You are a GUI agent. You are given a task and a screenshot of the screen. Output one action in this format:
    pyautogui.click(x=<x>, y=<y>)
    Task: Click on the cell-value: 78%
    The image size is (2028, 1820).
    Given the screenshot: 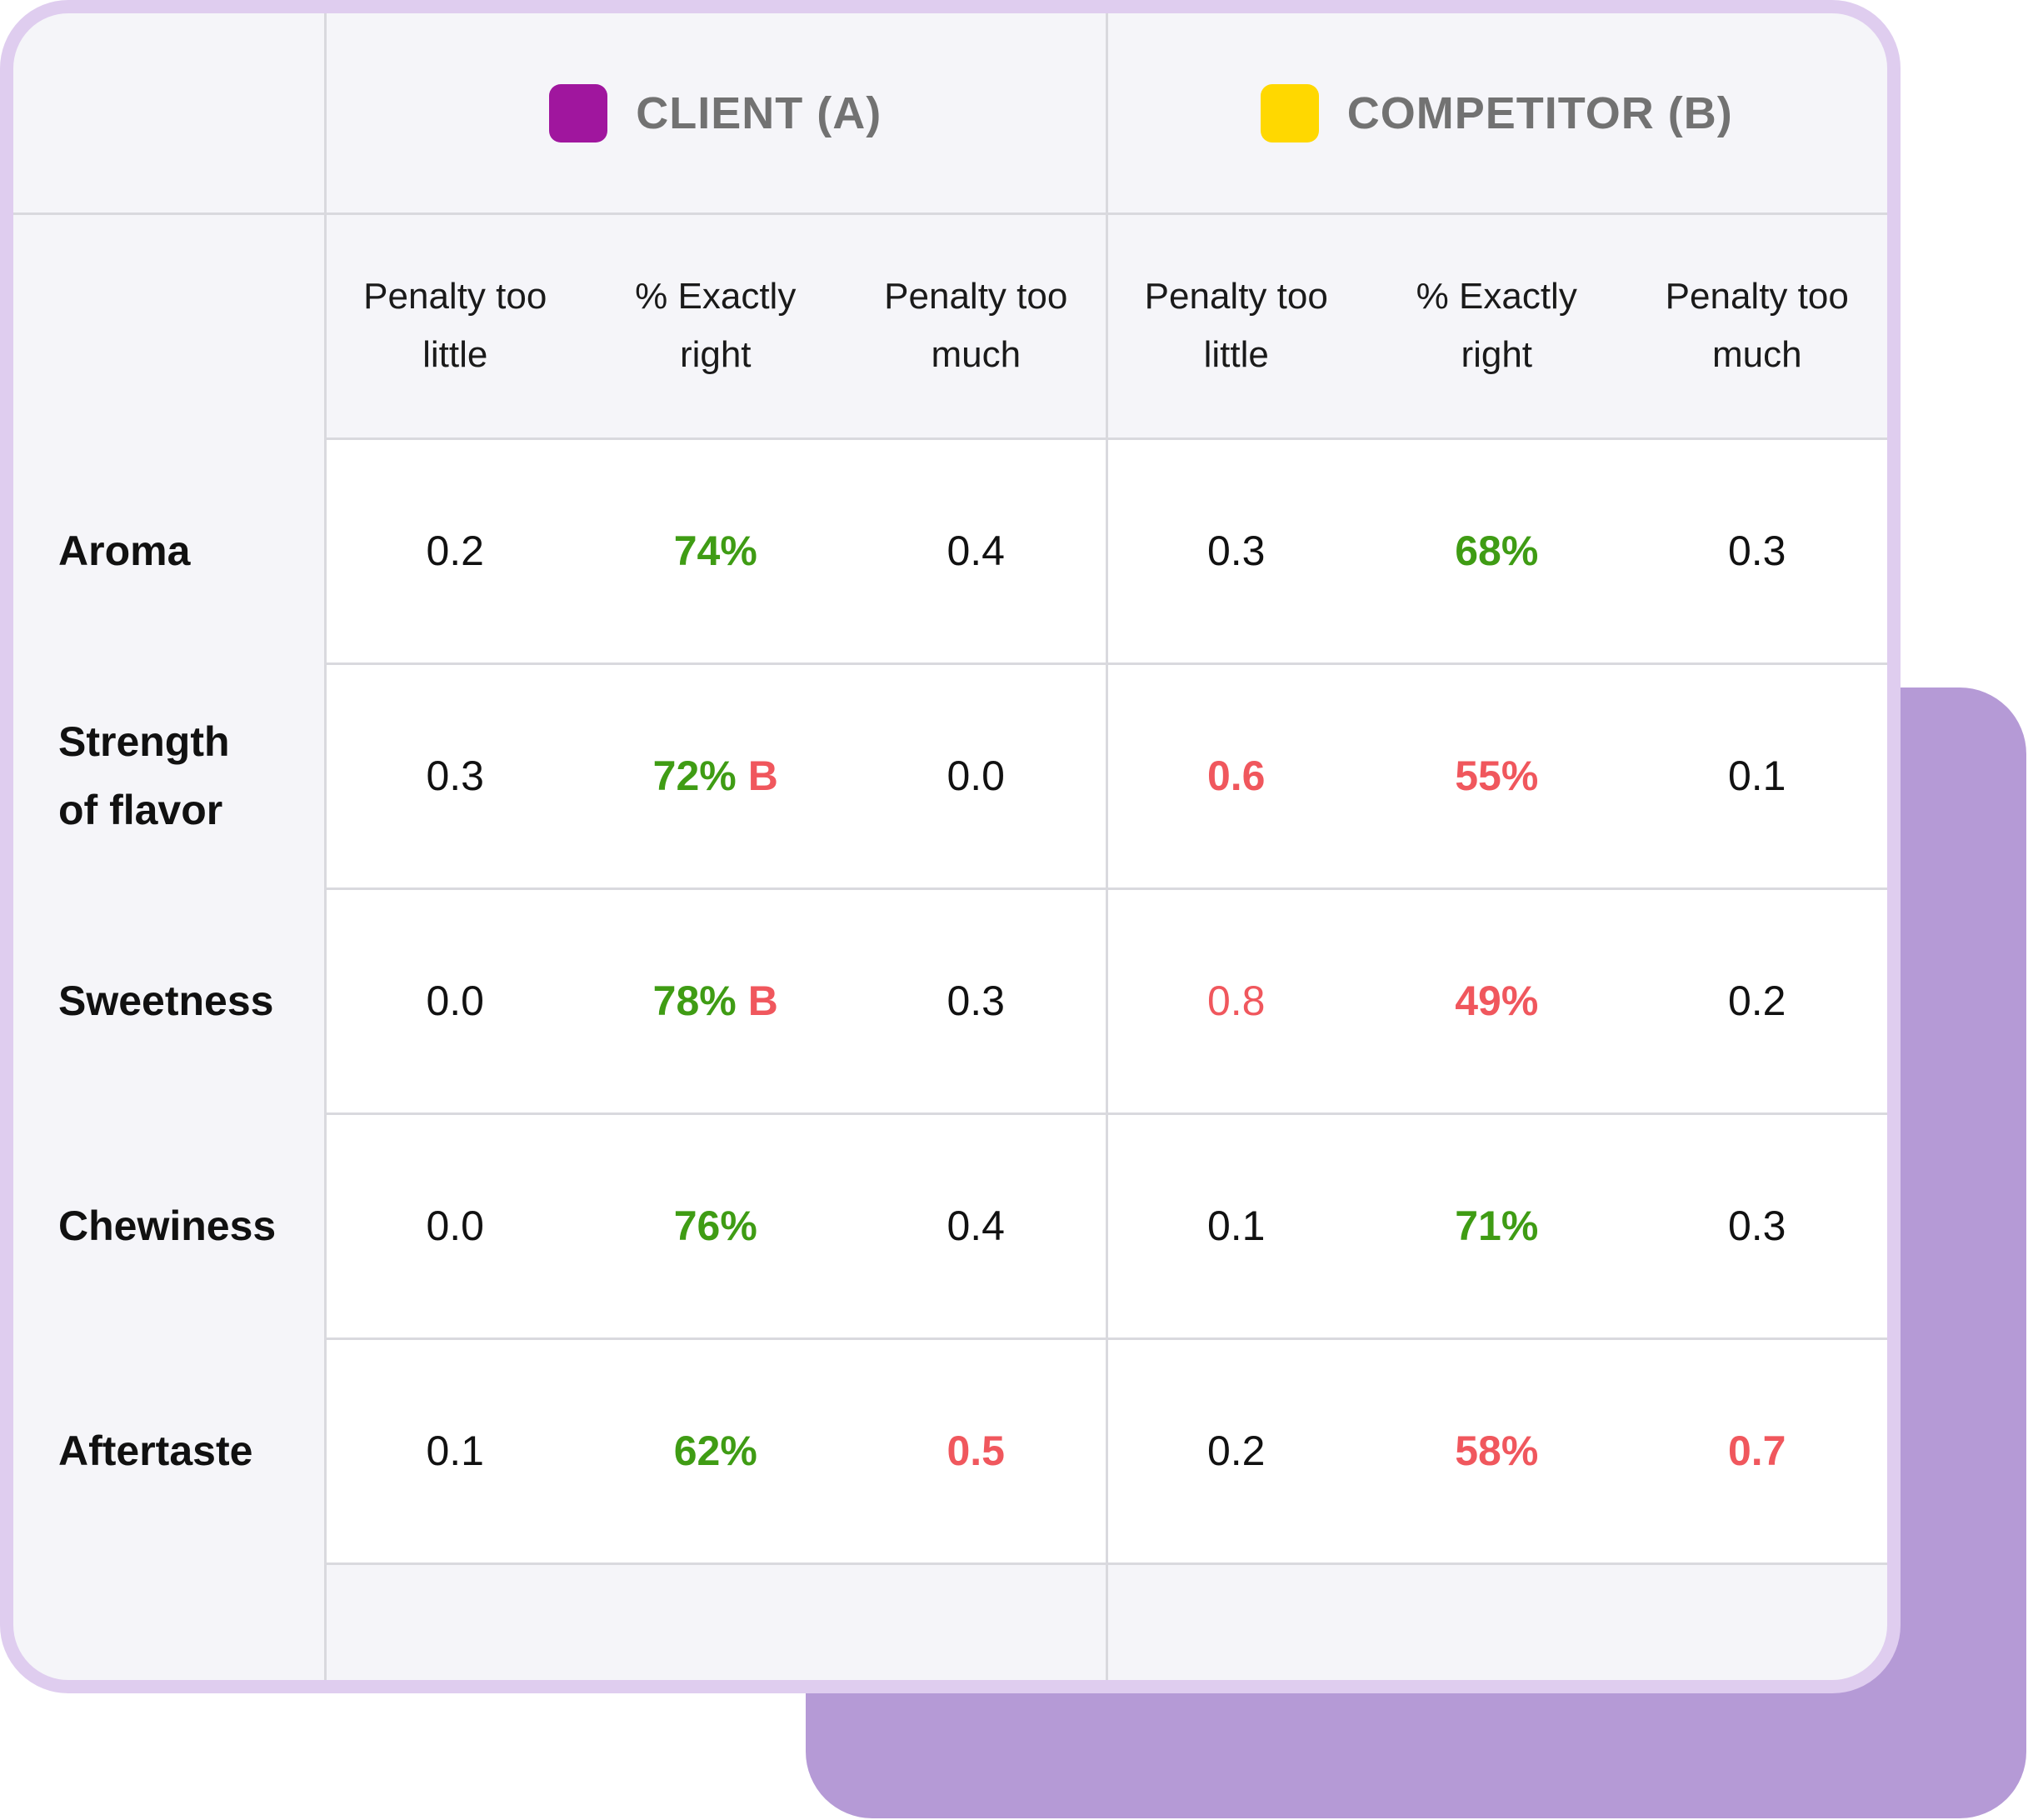 What is the action you would take?
    pyautogui.click(x=694, y=1001)
    